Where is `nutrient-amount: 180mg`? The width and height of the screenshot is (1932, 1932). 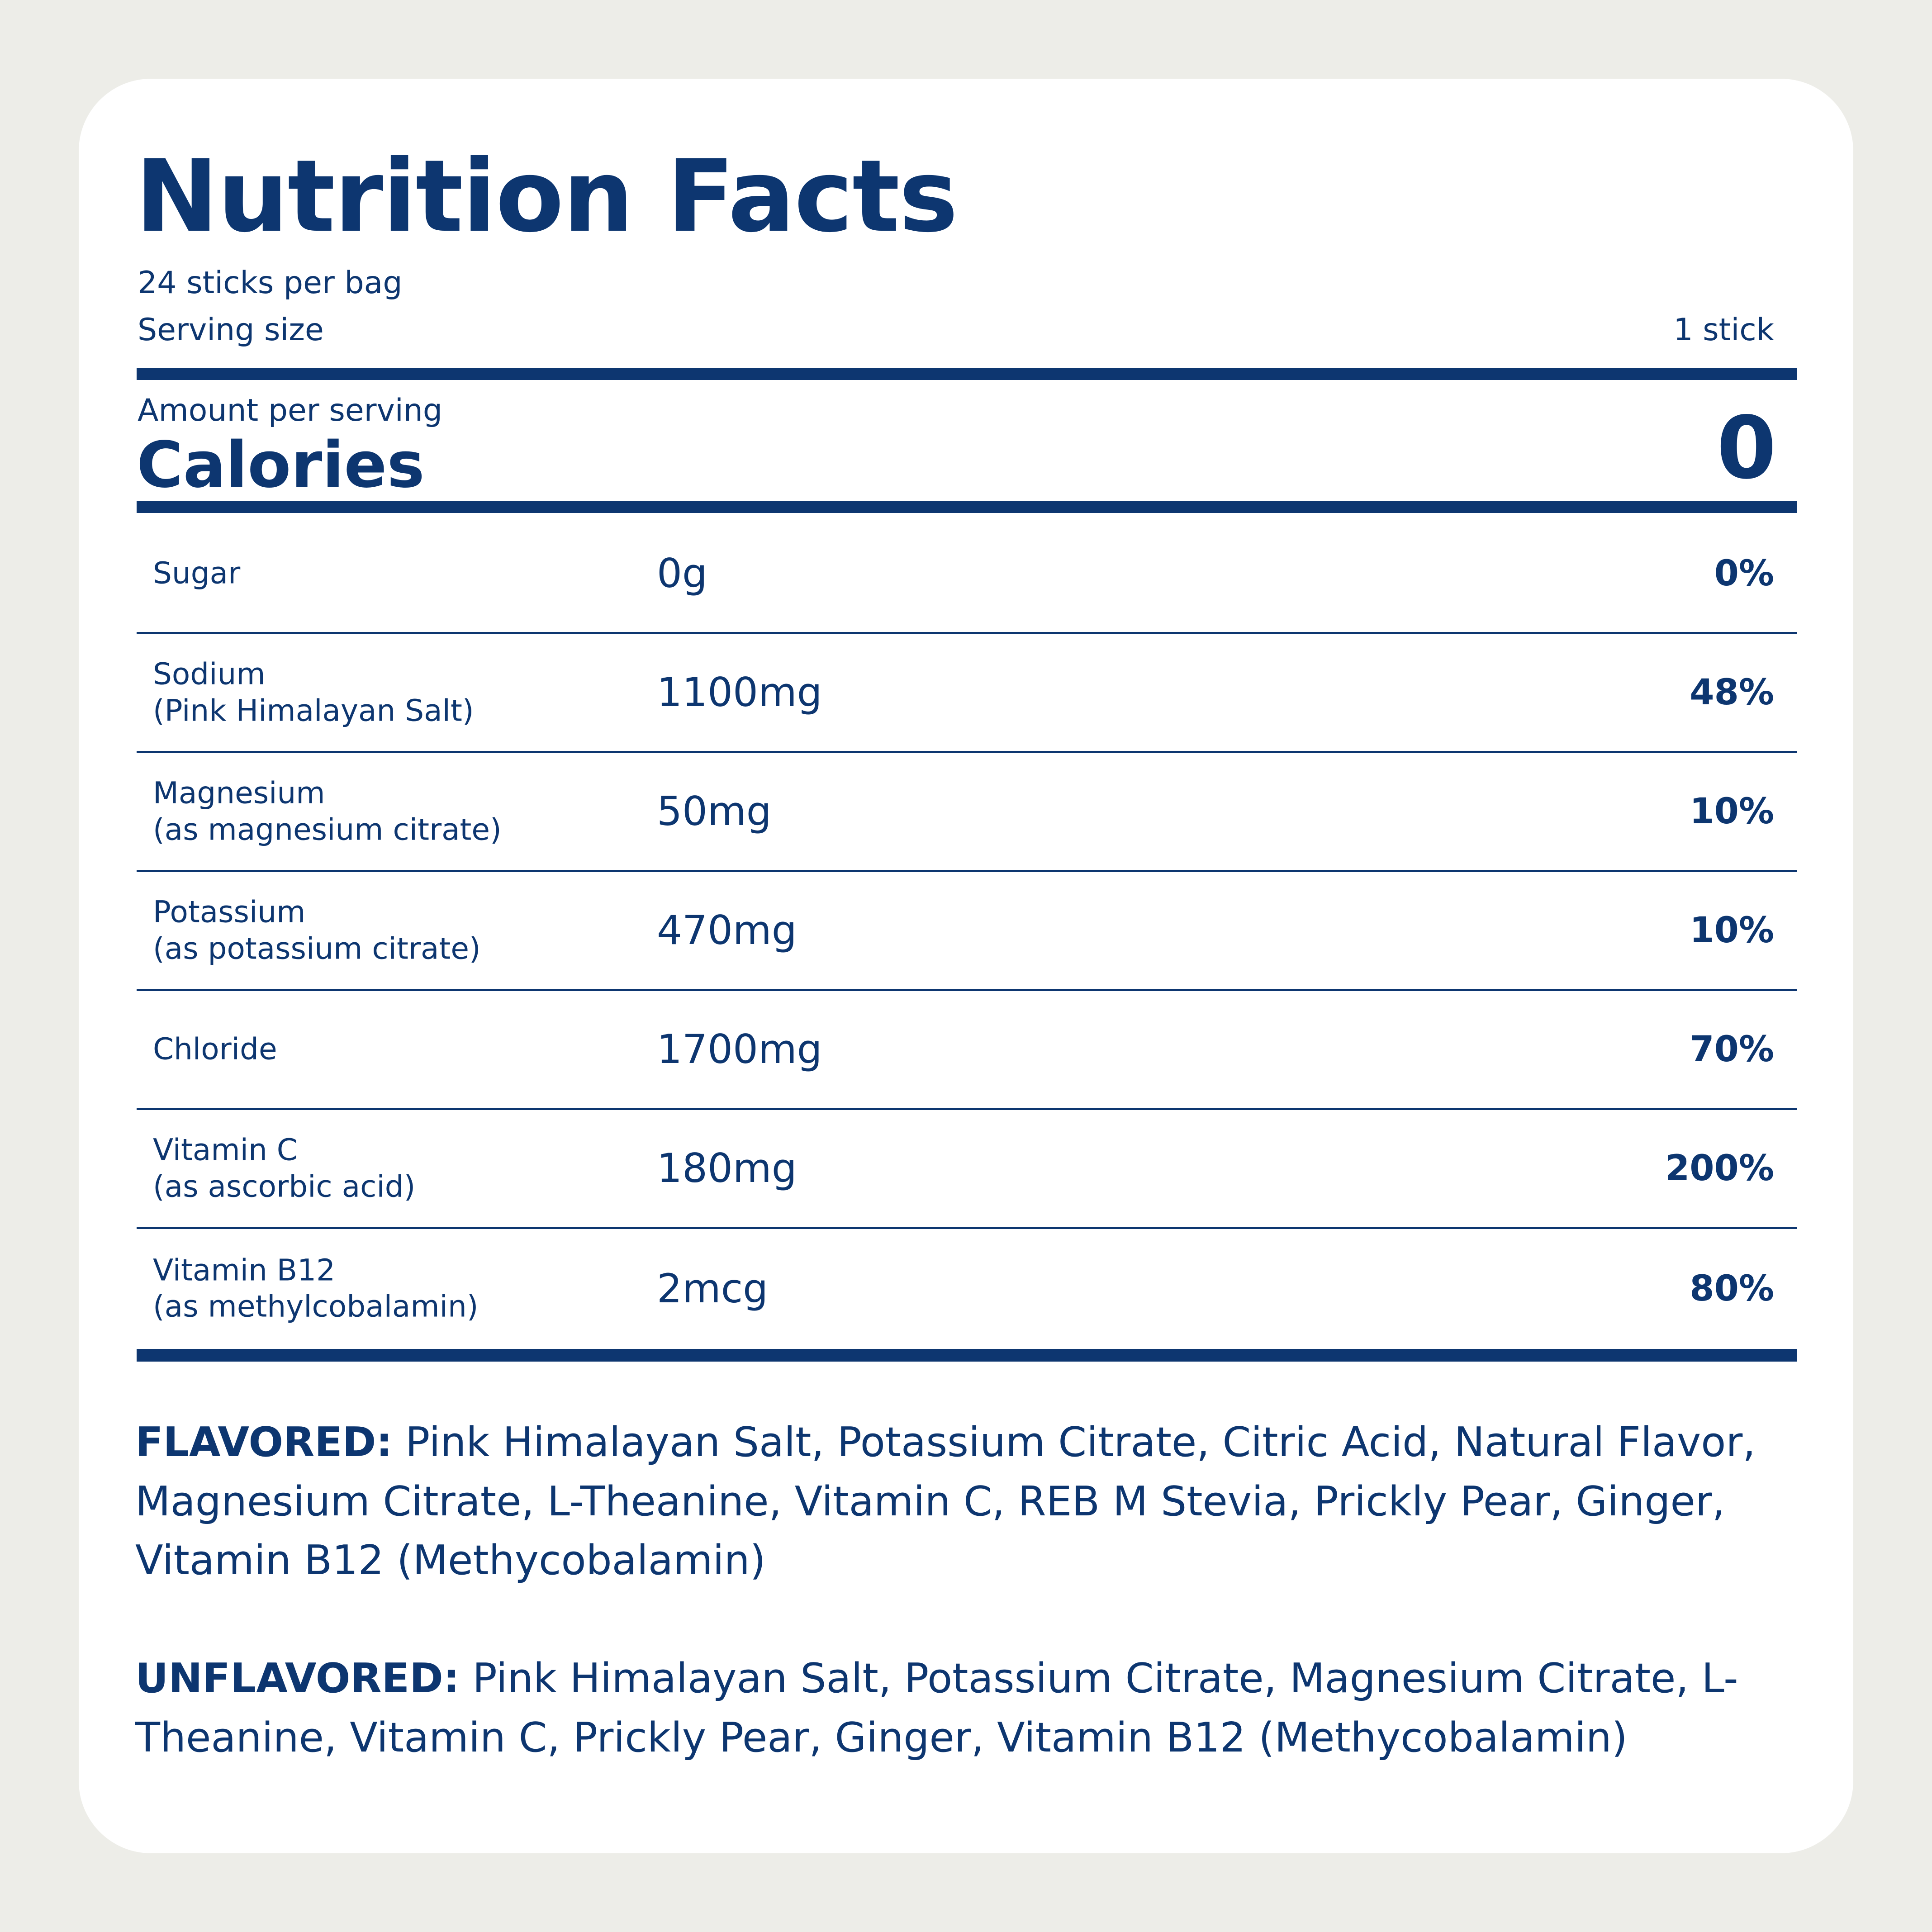 nutrient-amount: 180mg is located at coordinates (727, 1168).